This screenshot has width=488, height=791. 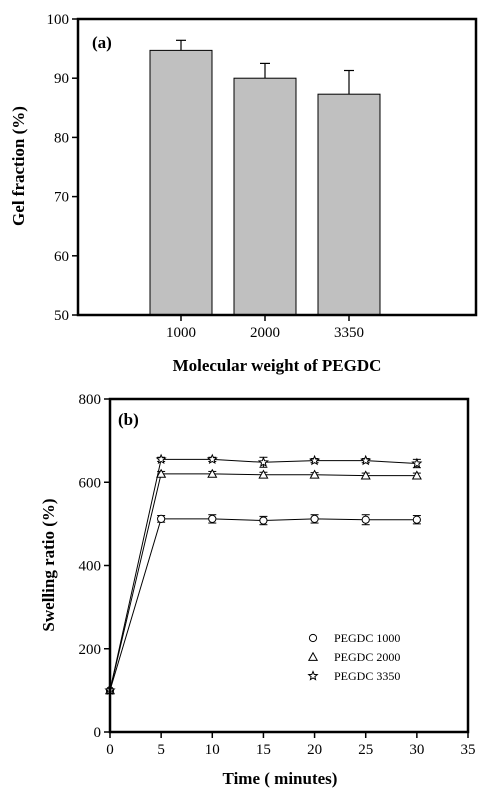 What do you see at coordinates (263, 750) in the screenshot?
I see `chart-b-x-tick-label: 15` at bounding box center [263, 750].